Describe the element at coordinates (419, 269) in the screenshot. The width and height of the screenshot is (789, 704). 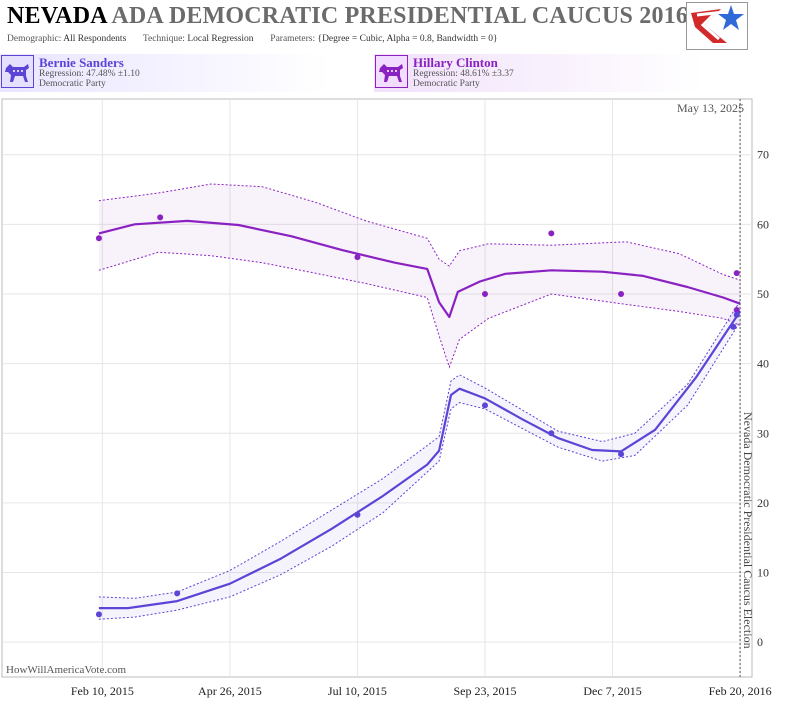
I see `trend-line` at that location.